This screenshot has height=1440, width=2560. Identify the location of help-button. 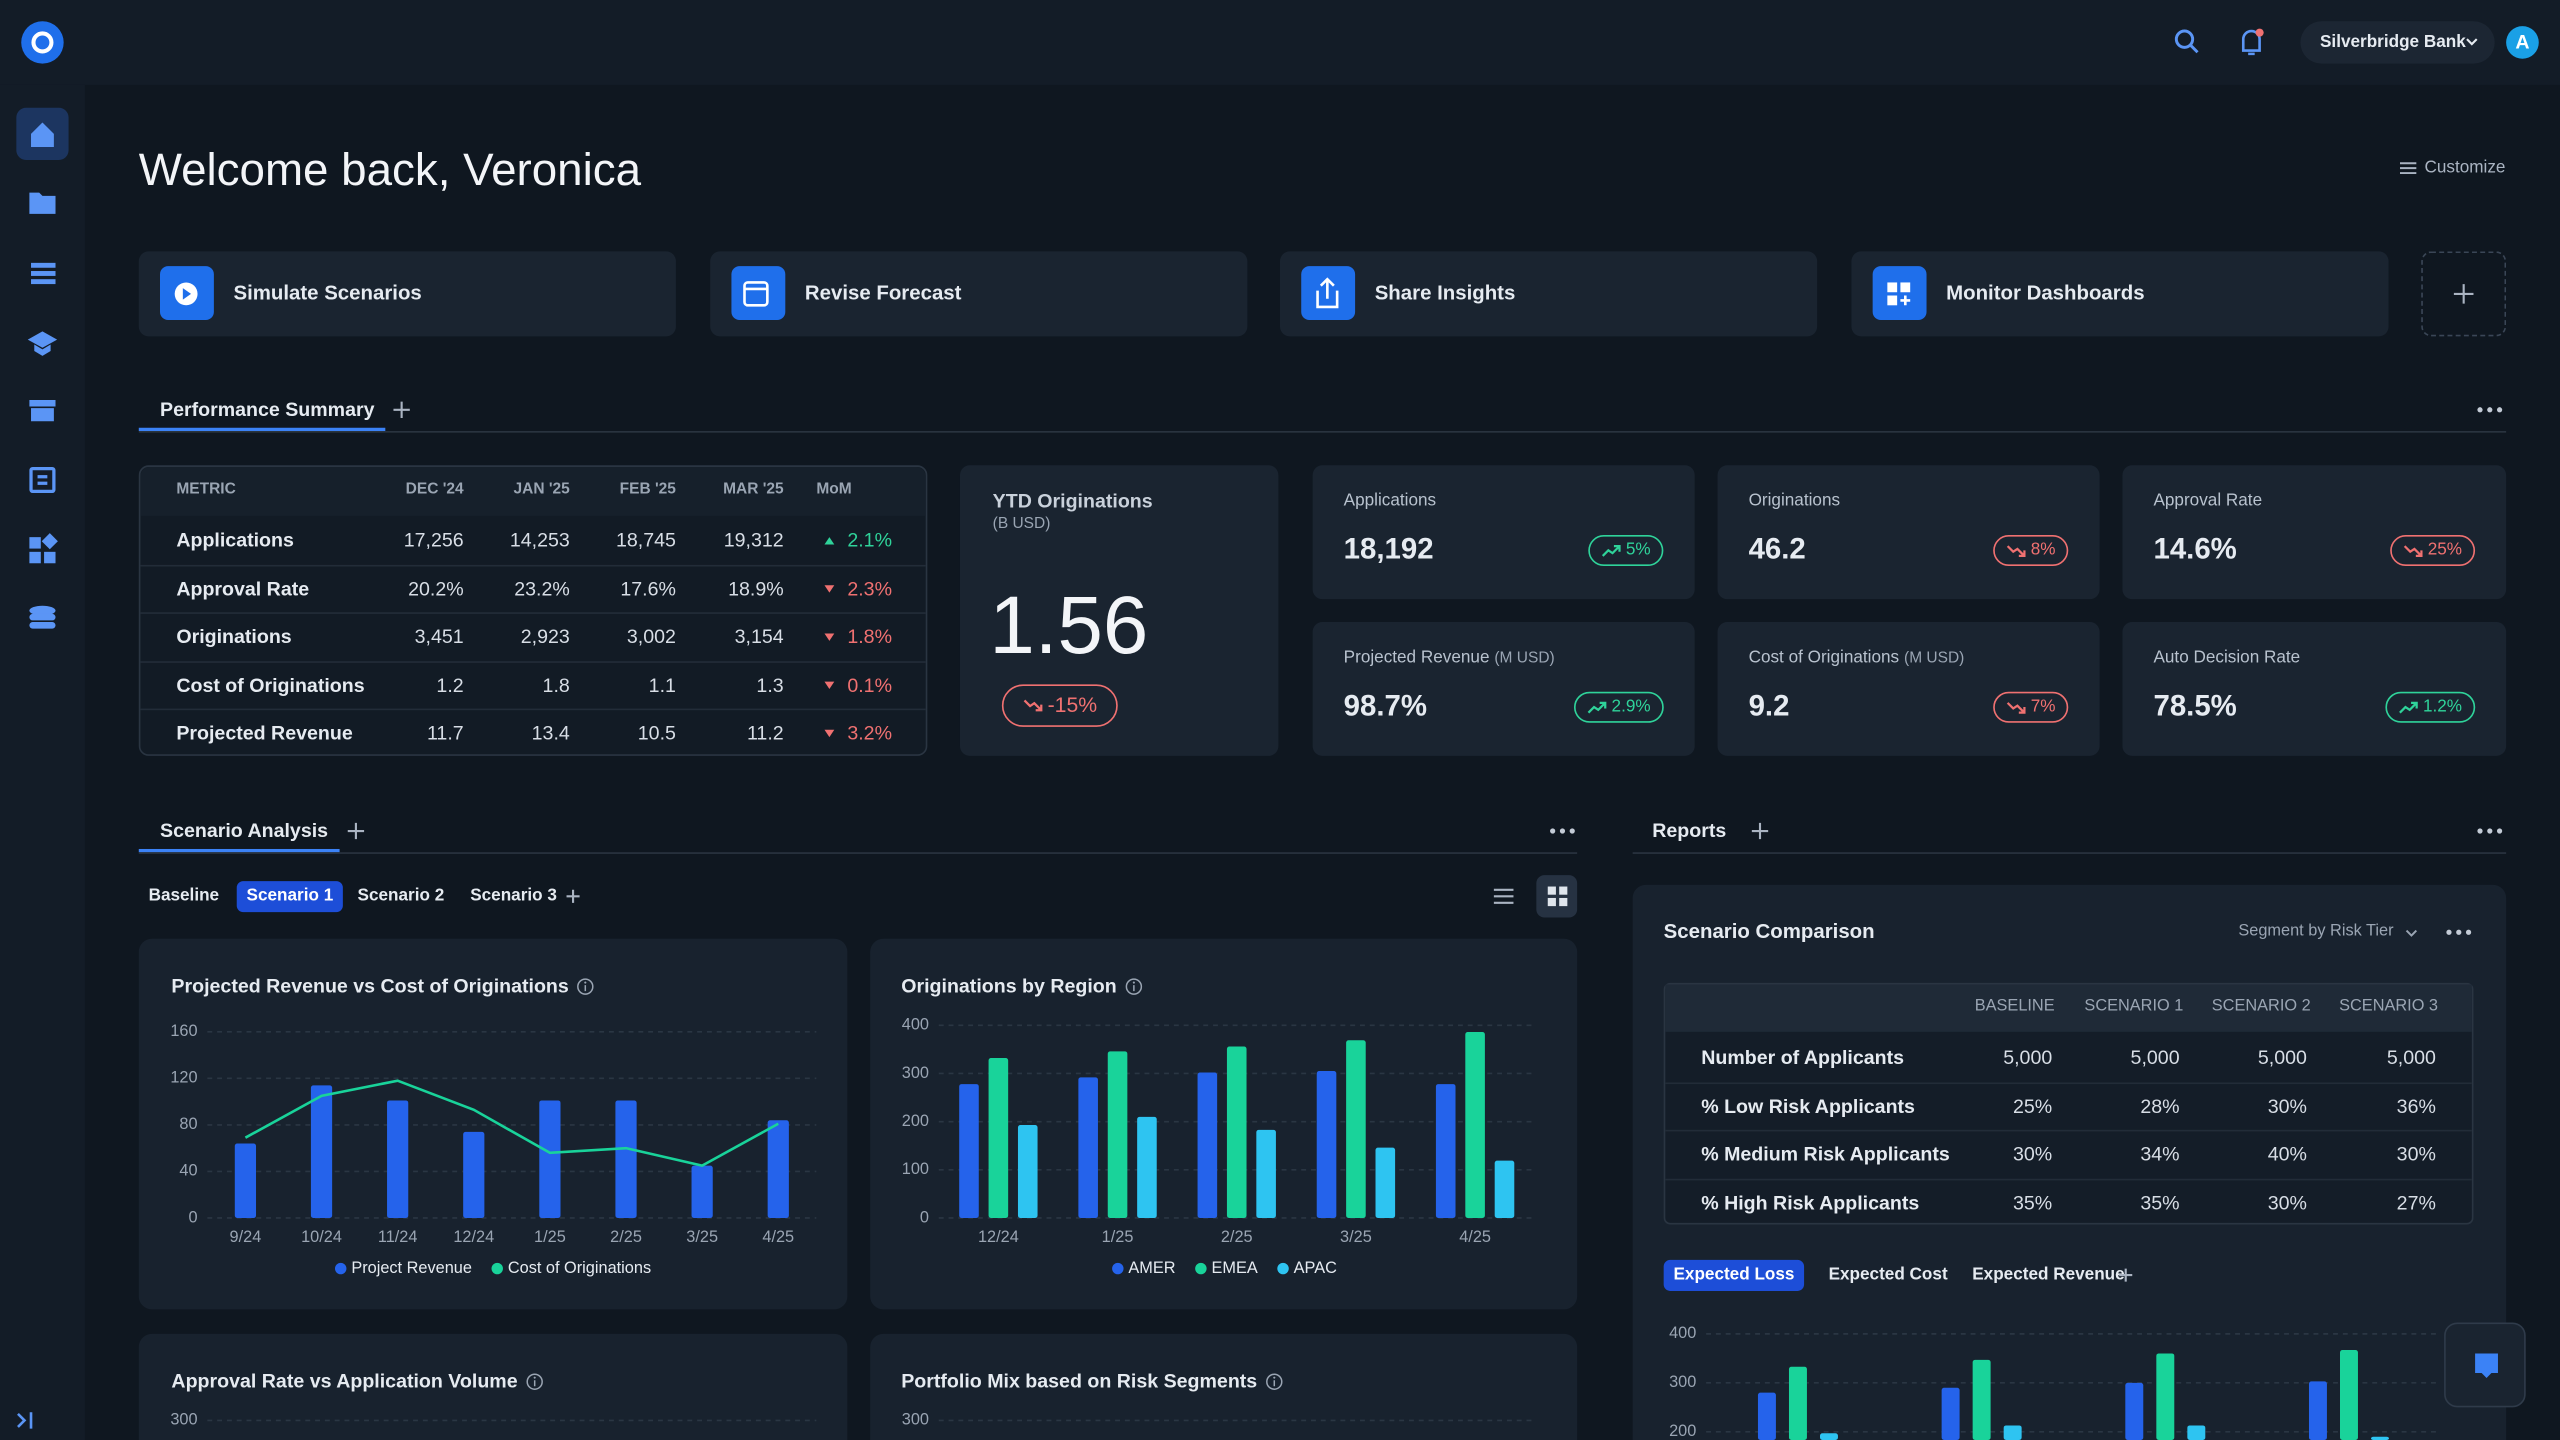
(2485, 1365).